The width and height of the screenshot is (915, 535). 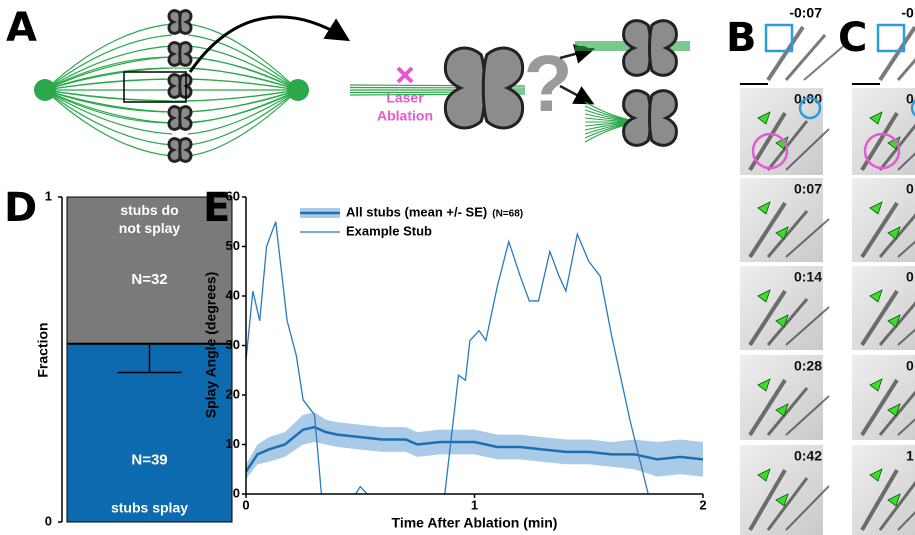 I want to click on y-tick-label: 50, so click(x=233, y=245).